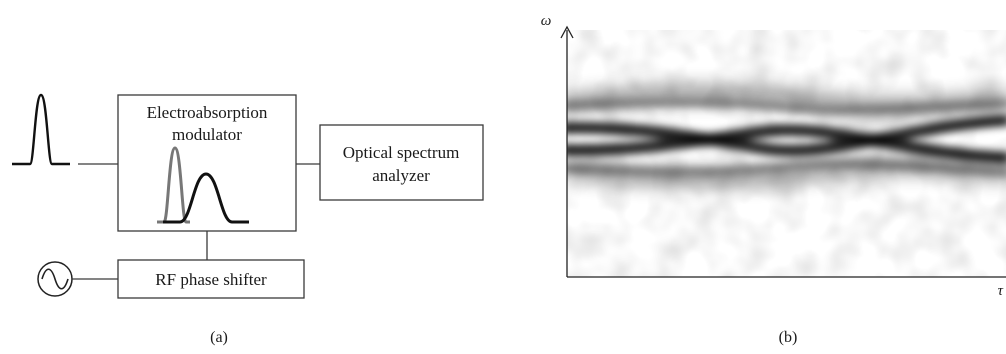  Describe the element at coordinates (786, 106) in the screenshot. I see `trace-upper-band` at that location.